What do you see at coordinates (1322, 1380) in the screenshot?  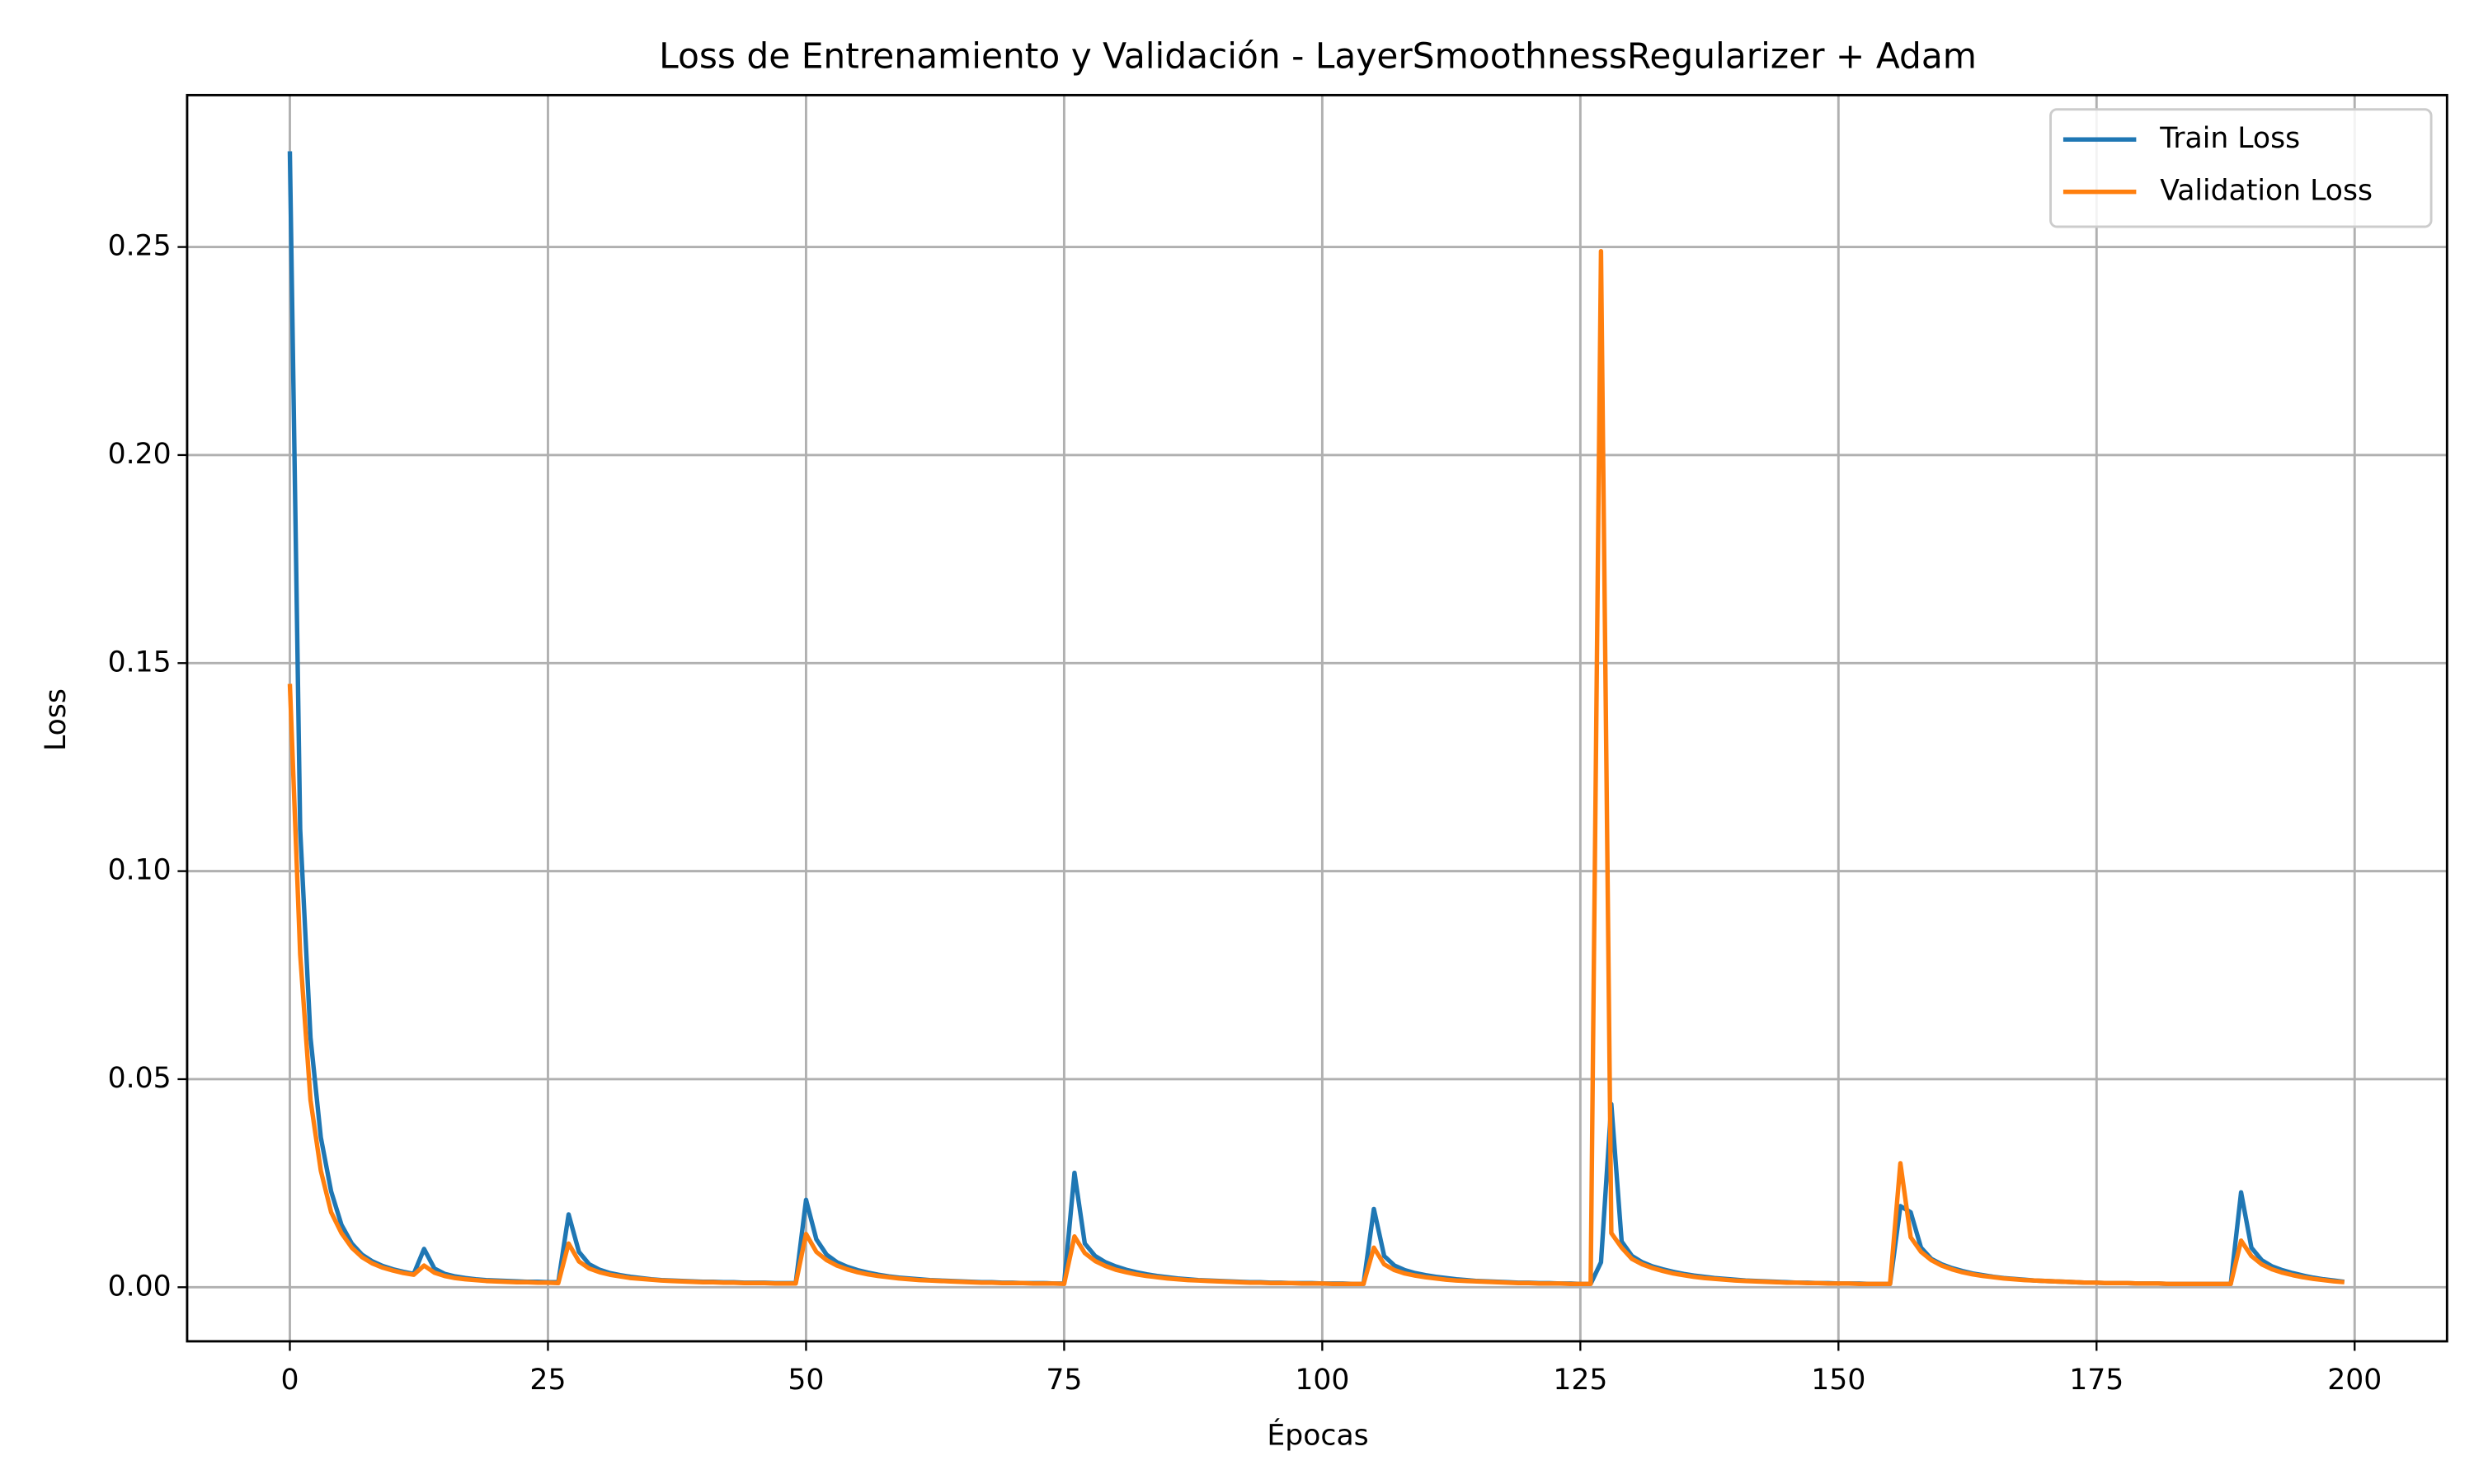 I see `x-tick-label: 100` at bounding box center [1322, 1380].